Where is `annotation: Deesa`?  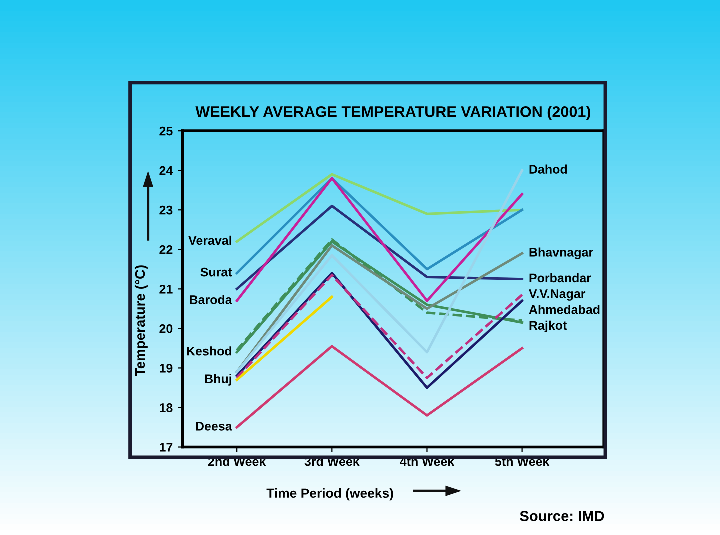 annotation: Deesa is located at coordinates (214, 426).